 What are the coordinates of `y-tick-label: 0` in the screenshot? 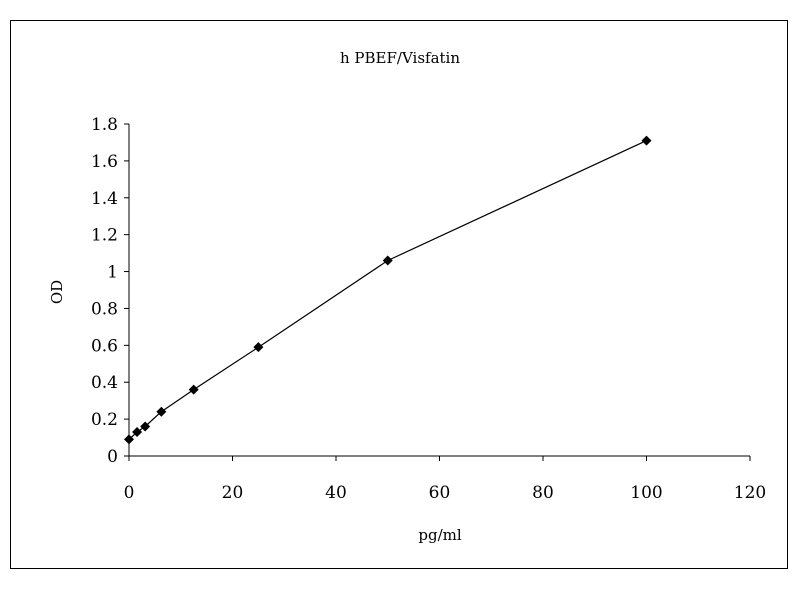 It's located at (112, 457).